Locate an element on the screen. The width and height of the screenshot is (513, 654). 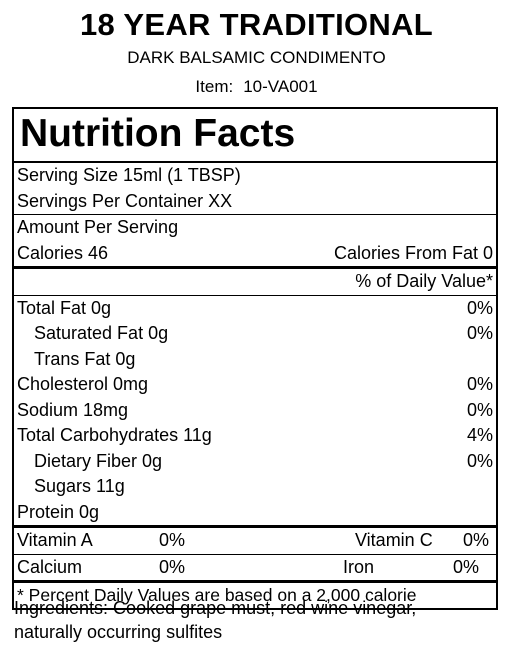
nutrient-row: Total Fat 0g 0% is located at coordinates (255, 309).